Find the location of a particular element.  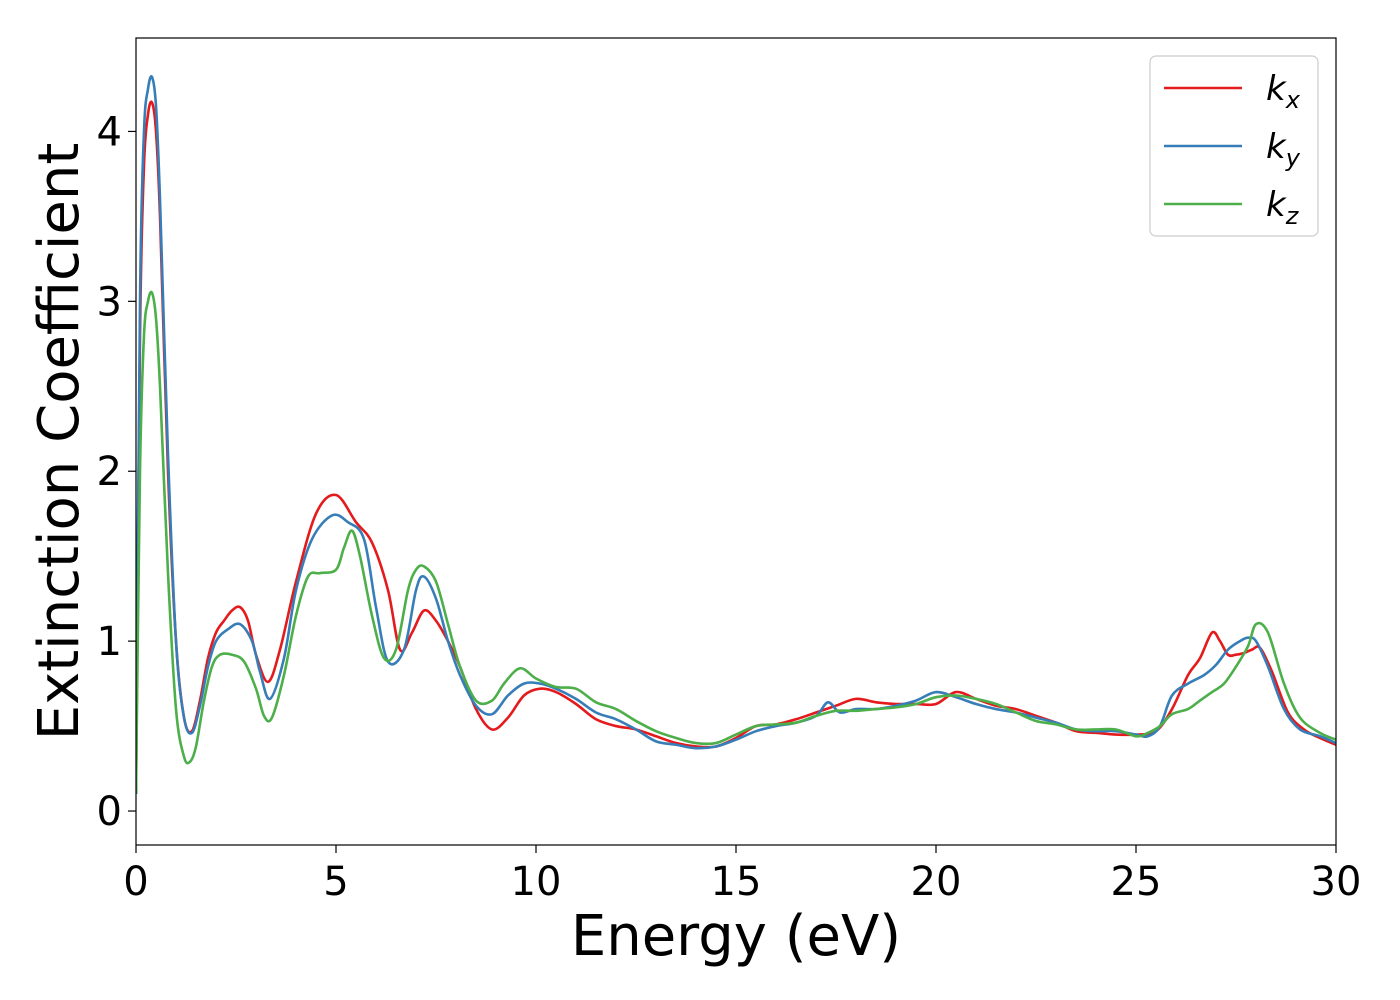

legend-label-subscript: z is located at coordinates (1292, 216).